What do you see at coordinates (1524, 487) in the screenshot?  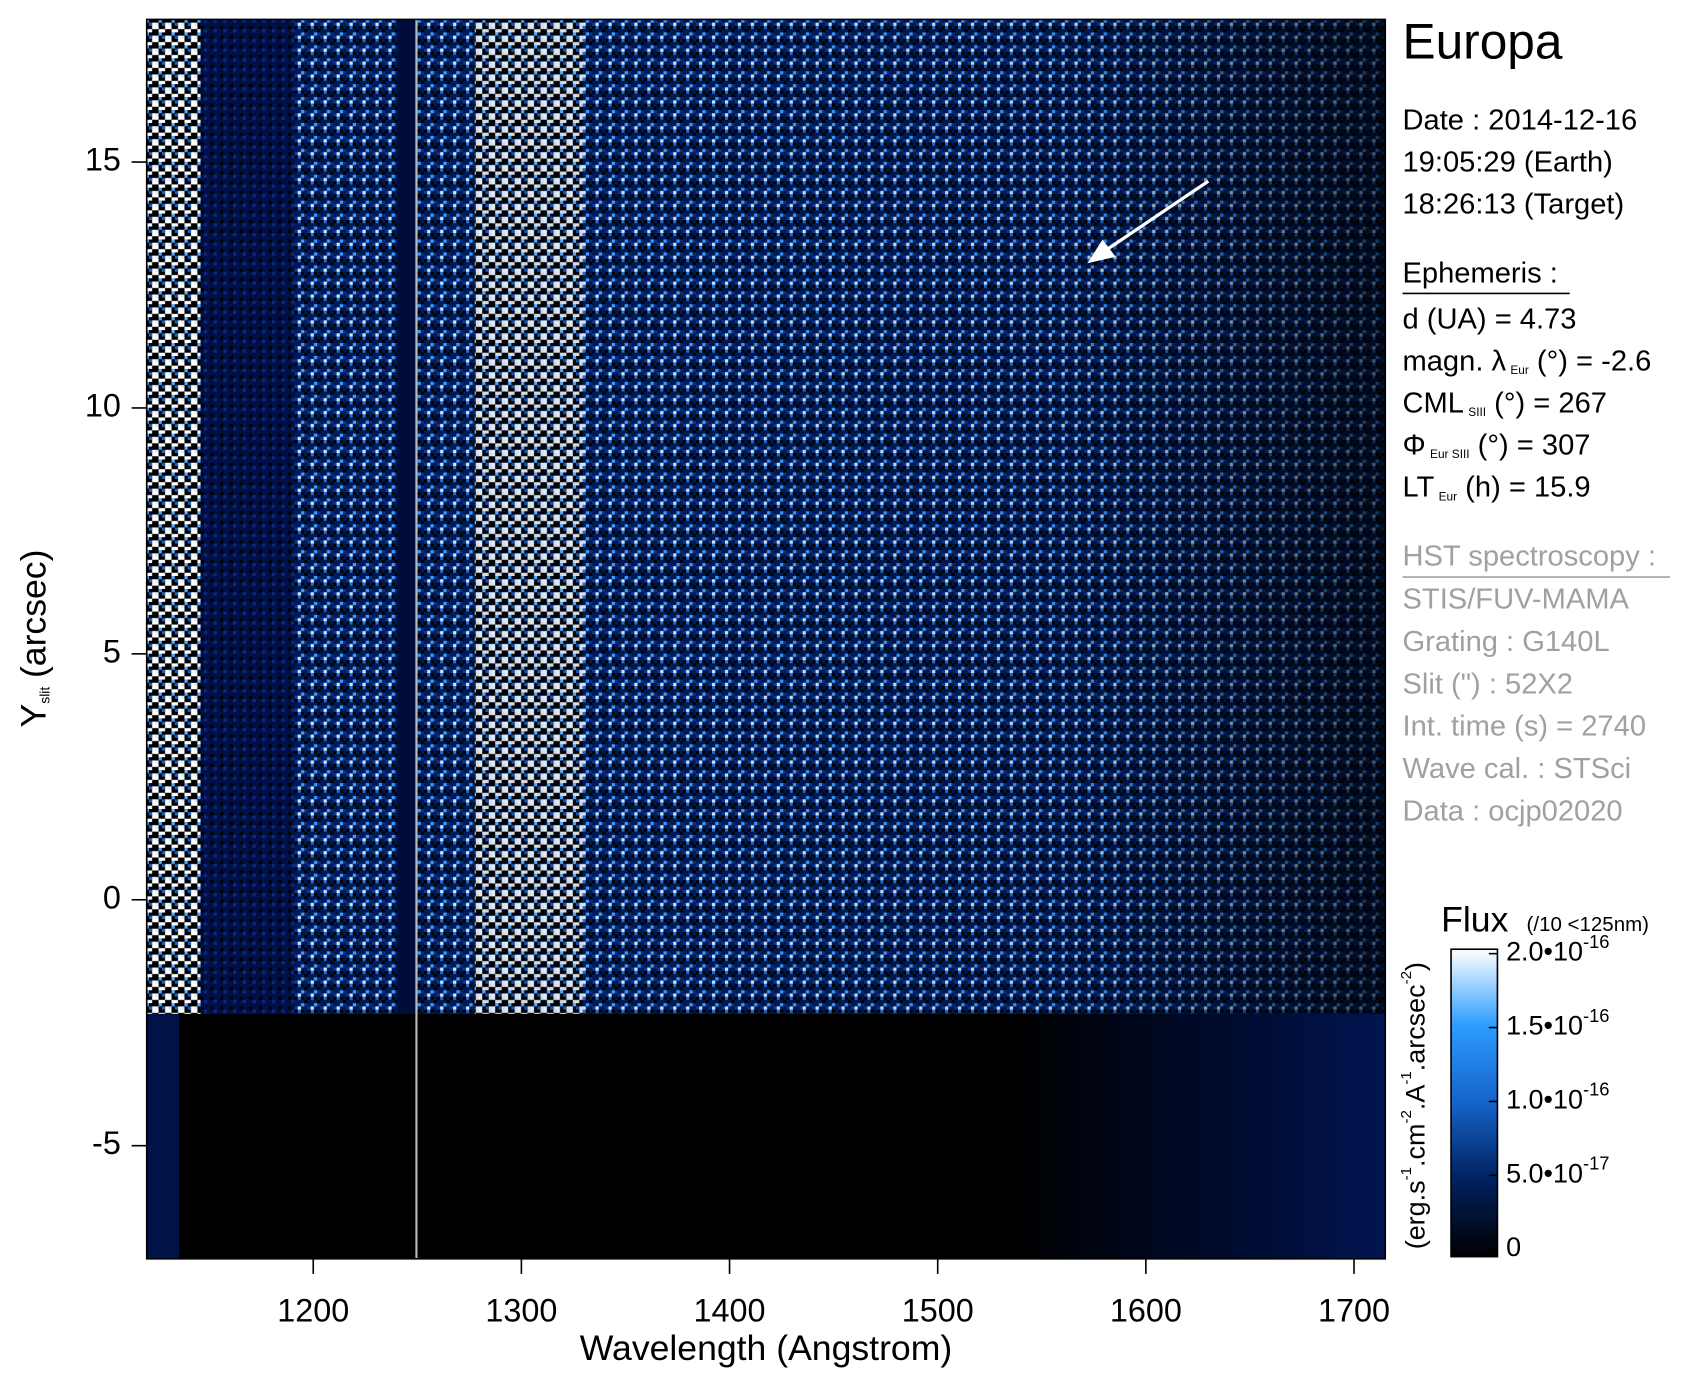 I see `ephemeris-text: (h) = 15.9` at bounding box center [1524, 487].